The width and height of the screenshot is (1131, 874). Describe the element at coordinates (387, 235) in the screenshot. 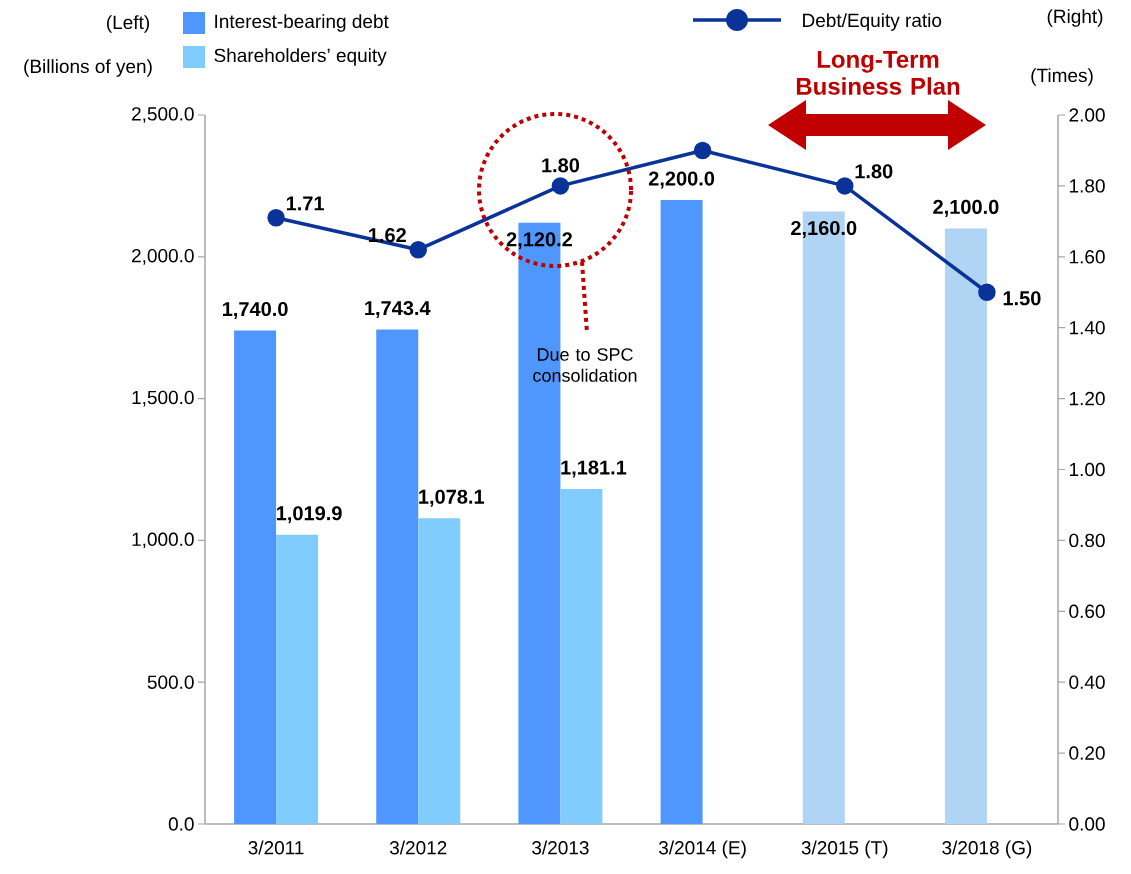

I see `data-label: 1.62` at that location.